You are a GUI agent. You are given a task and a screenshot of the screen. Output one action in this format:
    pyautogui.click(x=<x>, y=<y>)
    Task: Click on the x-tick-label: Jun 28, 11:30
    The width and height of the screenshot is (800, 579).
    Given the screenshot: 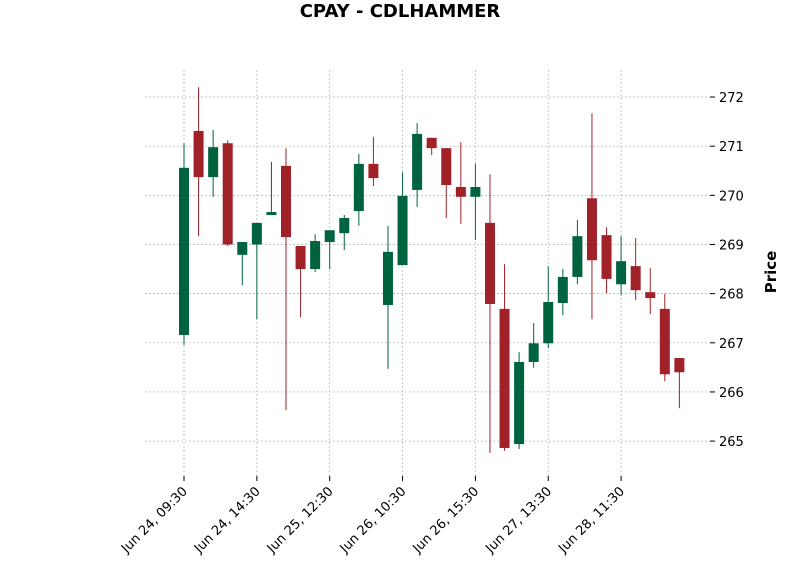 What is the action you would take?
    pyautogui.click(x=591, y=520)
    